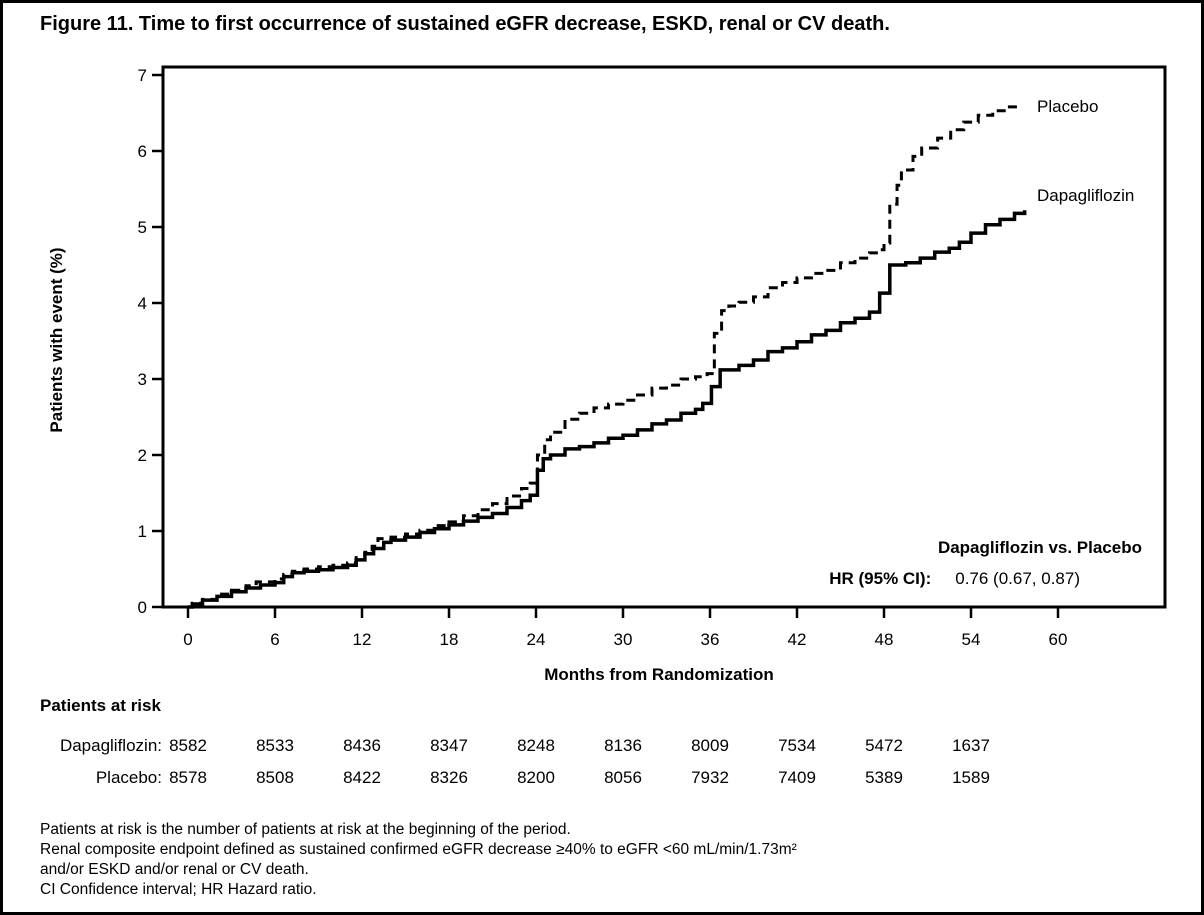 This screenshot has width=1204, height=915. What do you see at coordinates (536, 639) in the screenshot?
I see `x-tick-label: 24` at bounding box center [536, 639].